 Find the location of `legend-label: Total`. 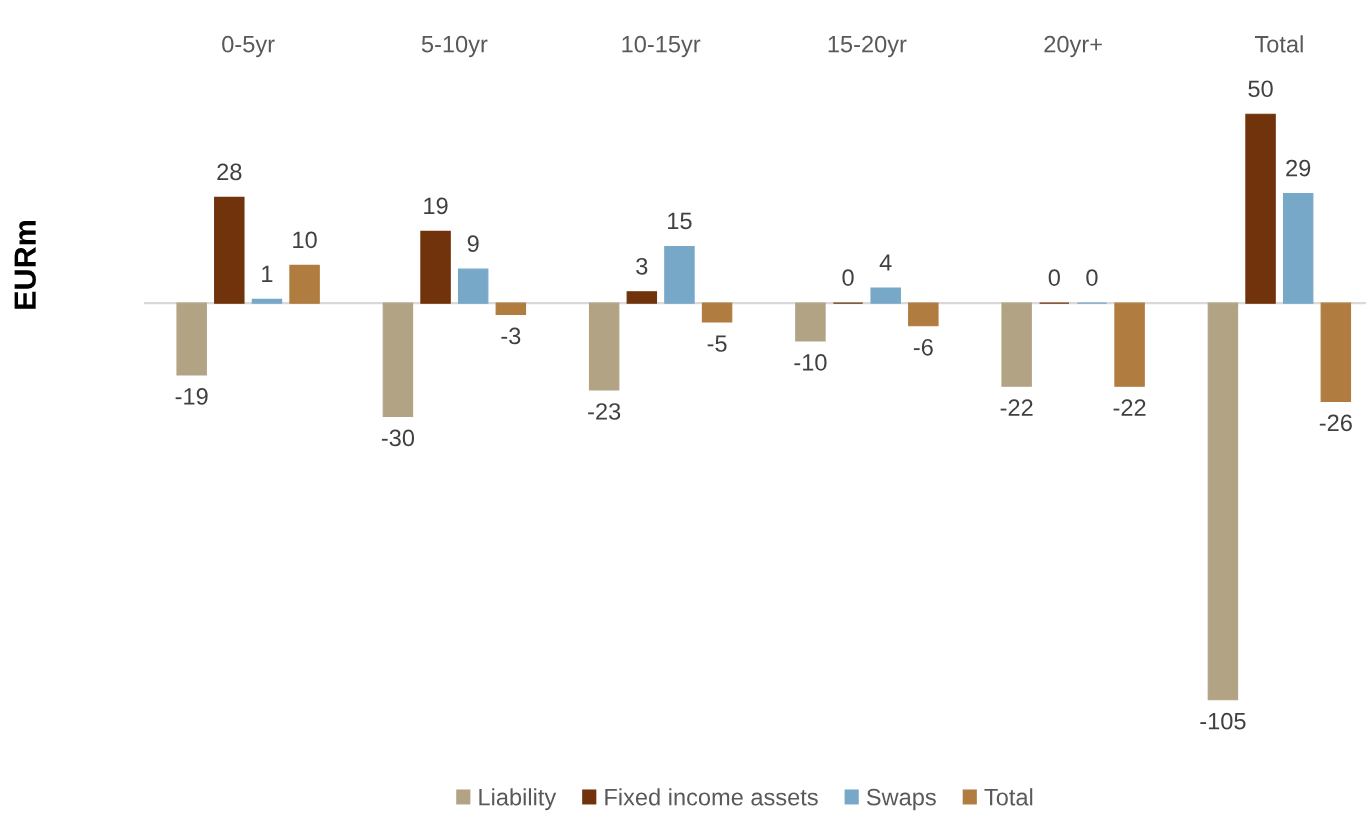

legend-label: Total is located at coordinates (1008, 797).